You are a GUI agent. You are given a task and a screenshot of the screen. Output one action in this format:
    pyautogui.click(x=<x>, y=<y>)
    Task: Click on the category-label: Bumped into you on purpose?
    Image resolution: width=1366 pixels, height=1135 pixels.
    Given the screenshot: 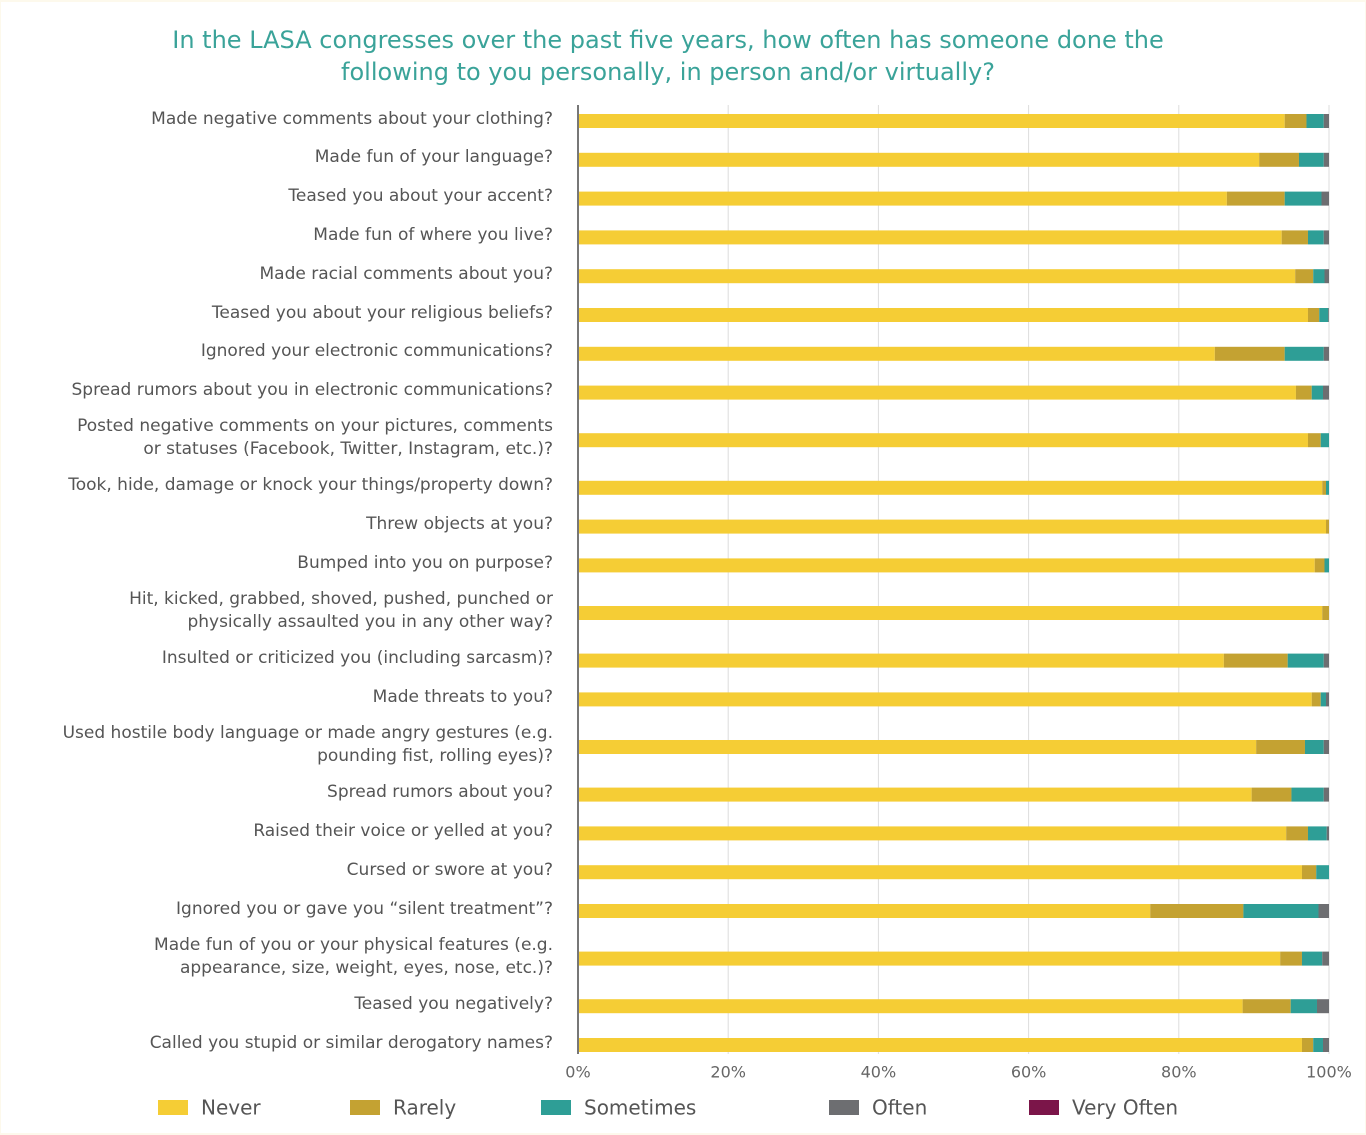 What is the action you would take?
    pyautogui.click(x=425, y=562)
    